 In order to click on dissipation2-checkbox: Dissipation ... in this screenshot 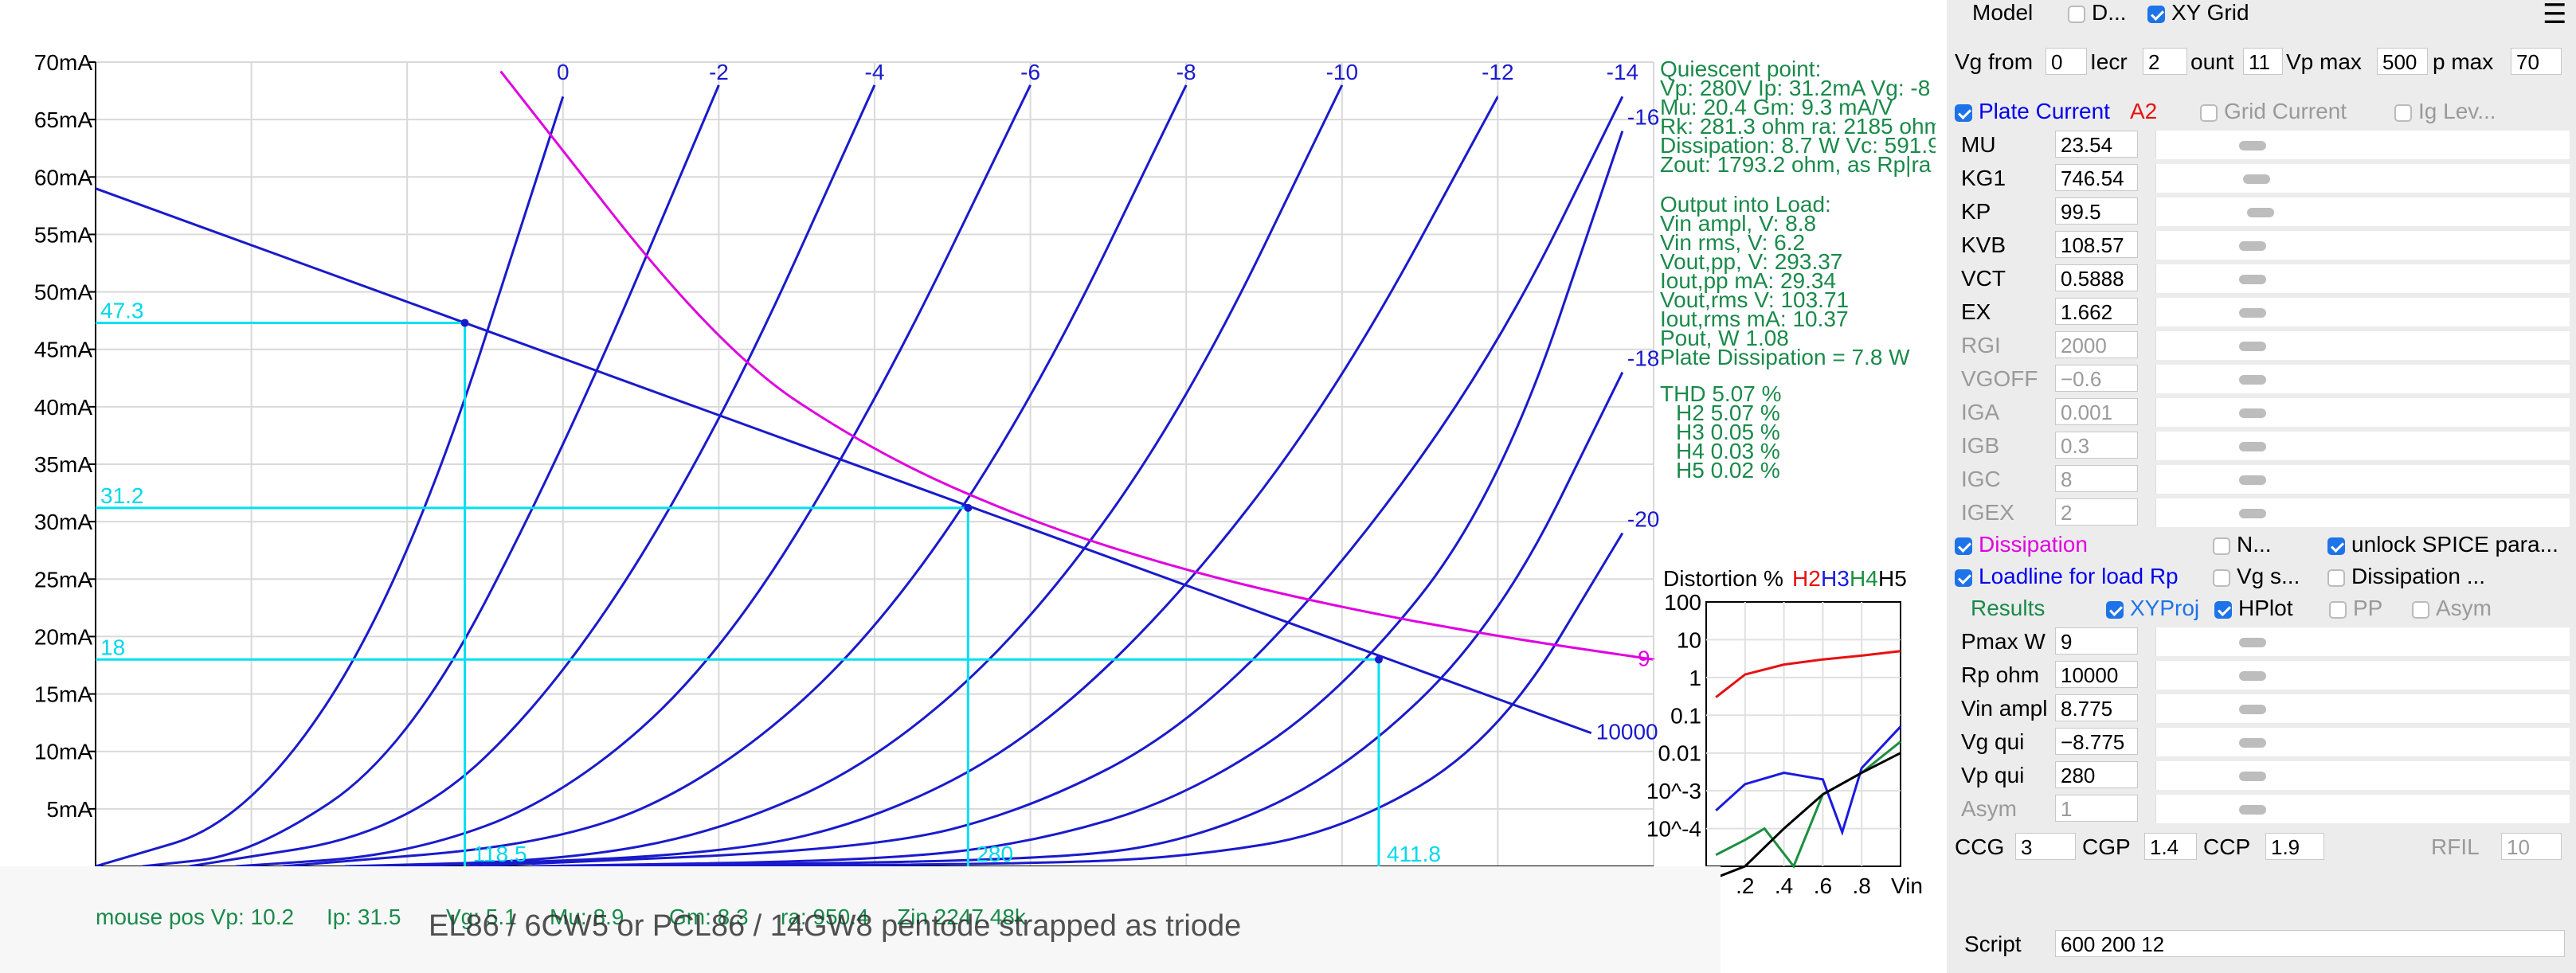, I will do `click(2406, 576)`.